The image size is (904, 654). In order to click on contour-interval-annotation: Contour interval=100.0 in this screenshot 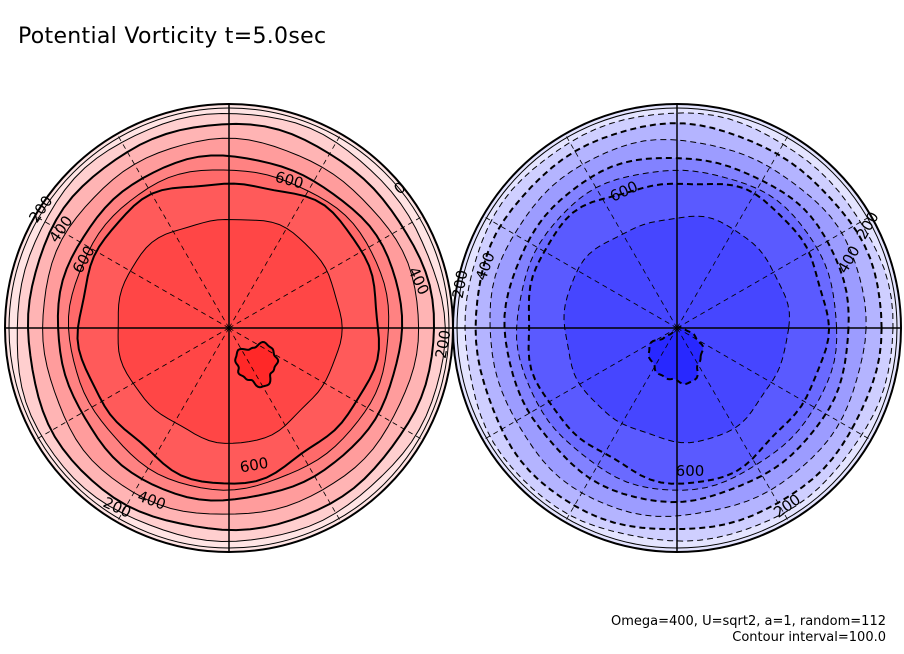, I will do `click(809, 637)`.